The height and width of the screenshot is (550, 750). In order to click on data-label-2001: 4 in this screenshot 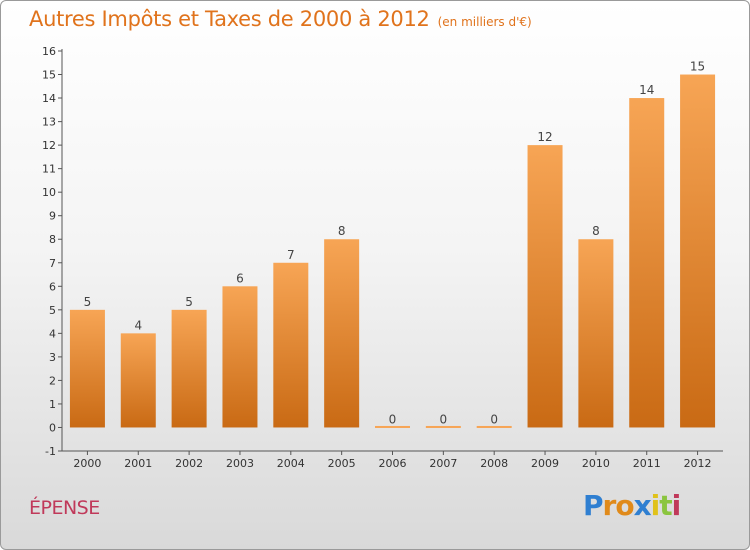, I will do `click(138, 325)`.